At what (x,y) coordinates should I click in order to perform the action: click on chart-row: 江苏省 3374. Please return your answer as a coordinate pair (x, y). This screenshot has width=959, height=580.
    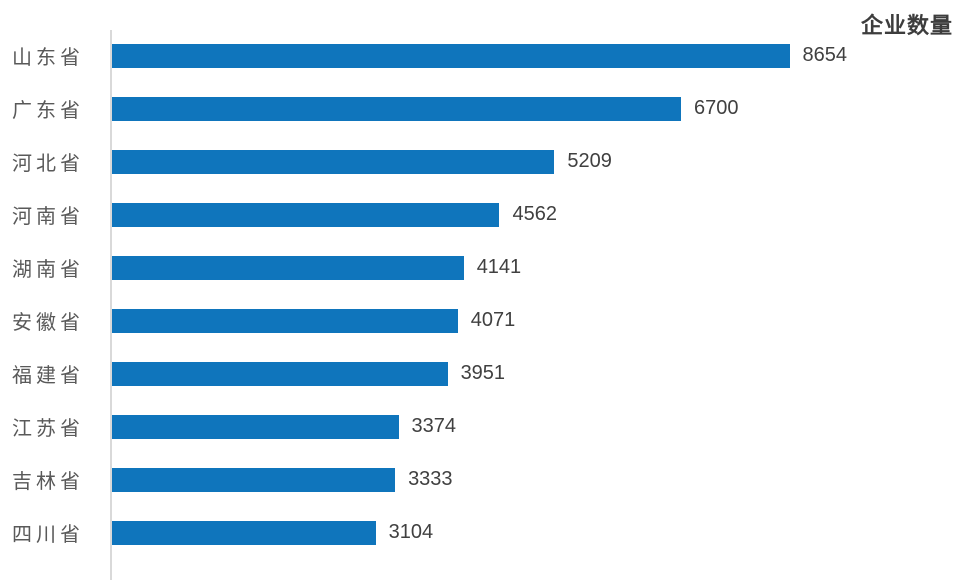
    Looking at the image, I should click on (479, 426).